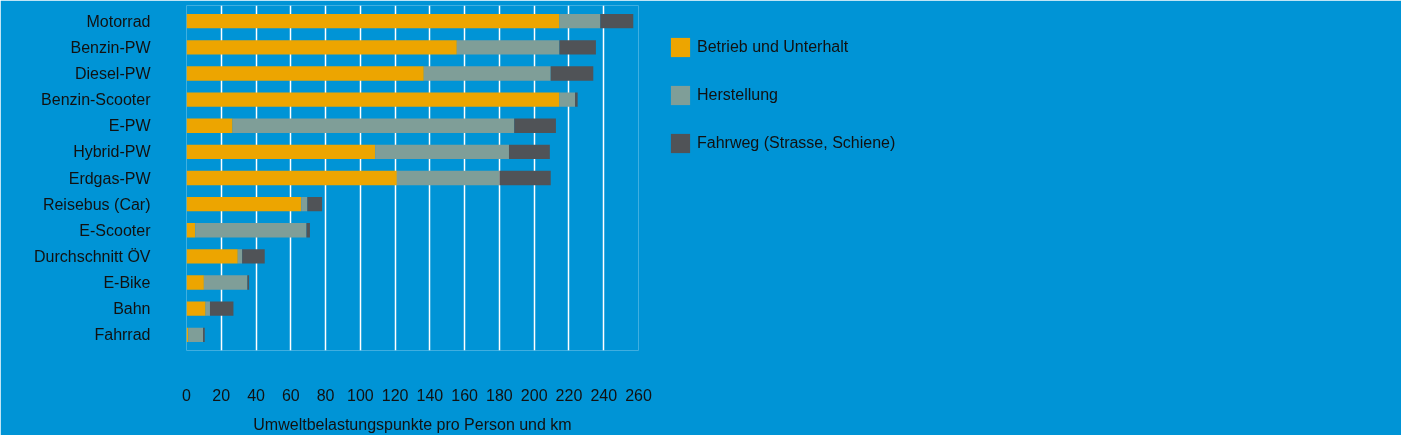 Image resolution: width=1401 pixels, height=435 pixels. I want to click on y-tick-label: Benzin-Scooter, so click(96, 100).